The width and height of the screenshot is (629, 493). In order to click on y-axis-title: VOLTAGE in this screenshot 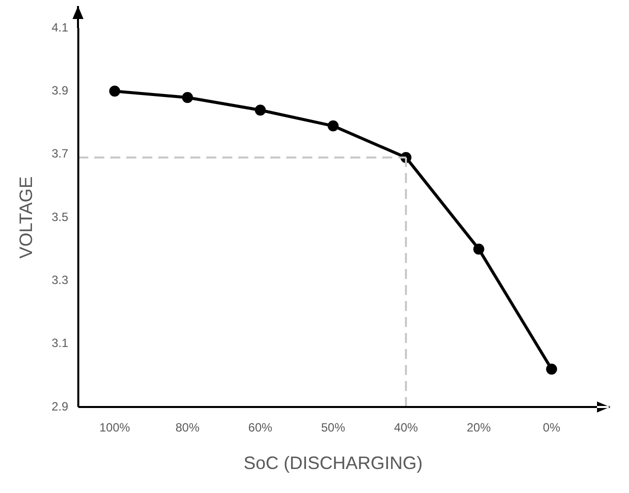, I will do `click(26, 217)`.